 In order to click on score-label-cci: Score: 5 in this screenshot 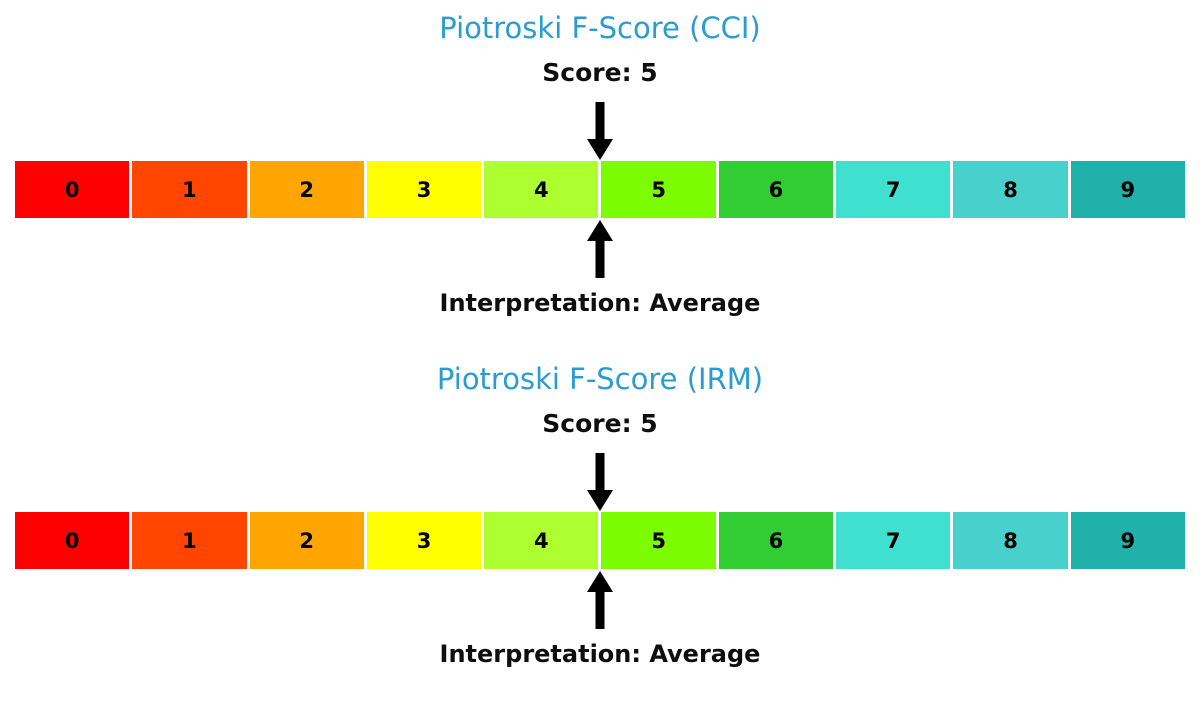, I will do `click(600, 72)`.